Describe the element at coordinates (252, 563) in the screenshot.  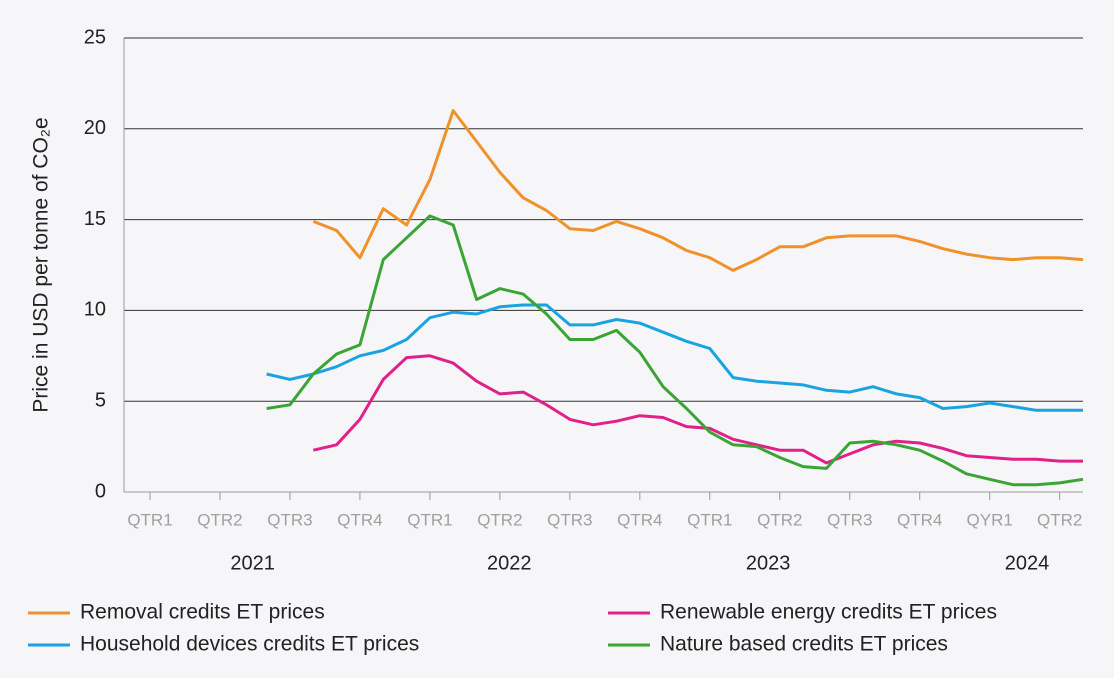
I see `x-group-label: 2021` at that location.